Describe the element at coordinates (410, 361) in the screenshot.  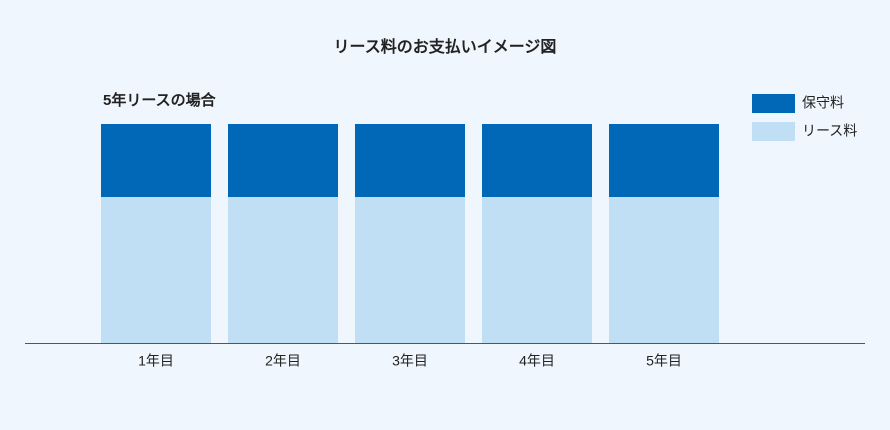
I see `x-tick-label: 3年目` at that location.